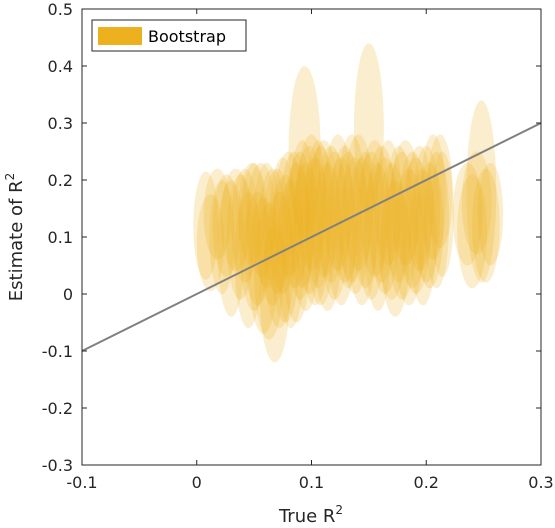 The width and height of the screenshot is (555, 528). I want to click on y-tick-label: 0.3, so click(60, 123).